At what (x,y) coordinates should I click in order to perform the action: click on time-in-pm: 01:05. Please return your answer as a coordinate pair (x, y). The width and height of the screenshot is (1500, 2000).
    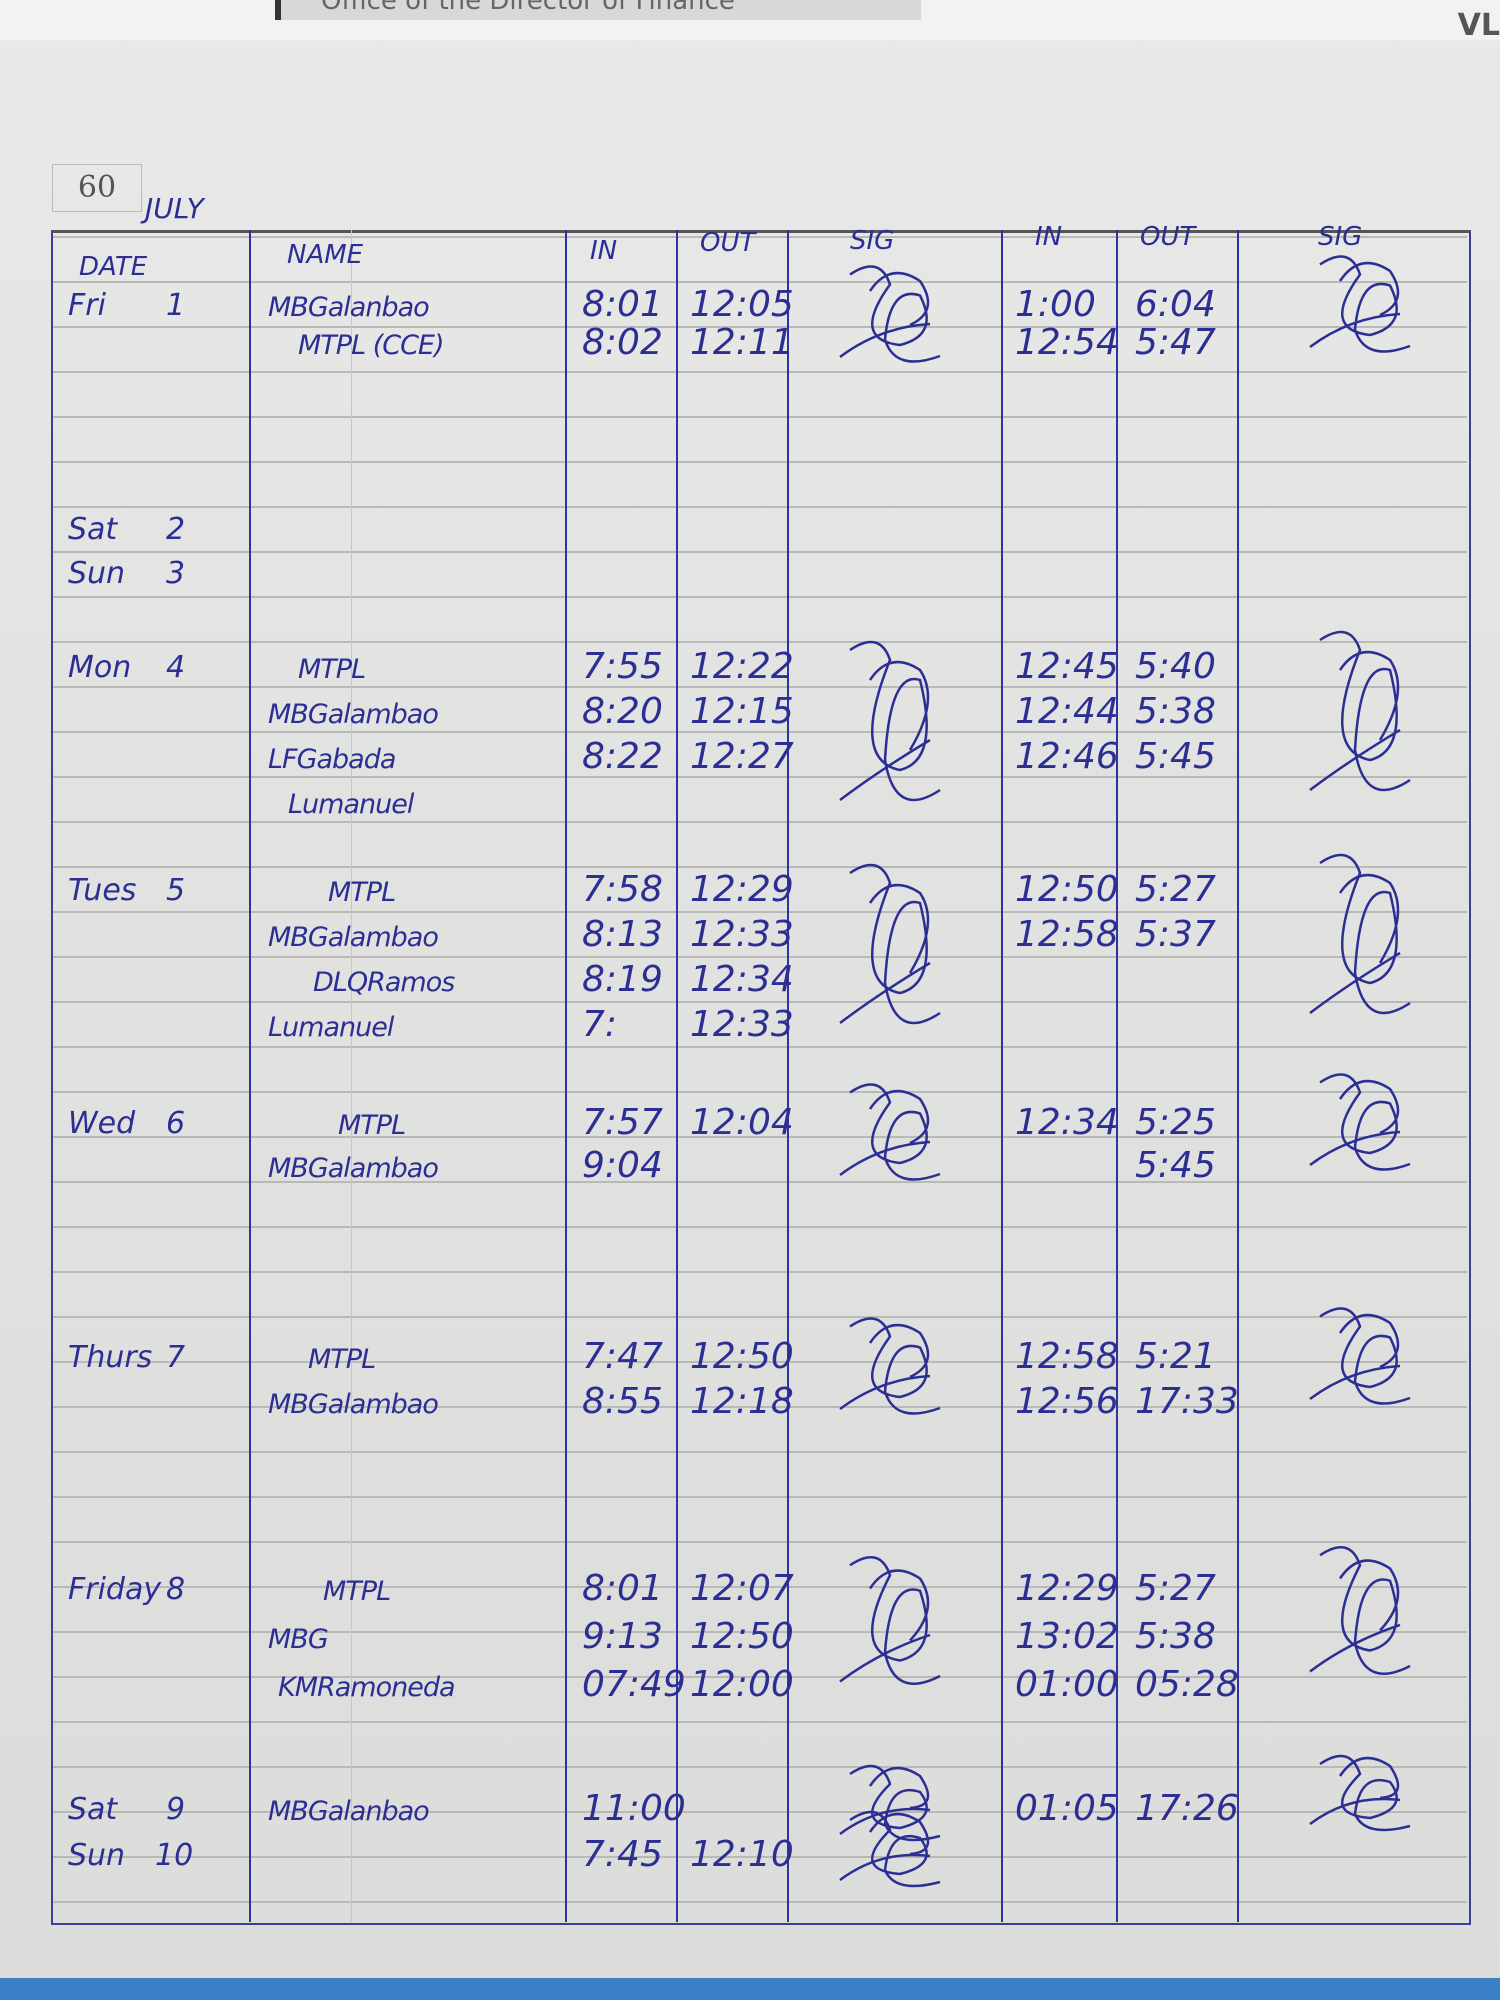
    Looking at the image, I should click on (1067, 1808).